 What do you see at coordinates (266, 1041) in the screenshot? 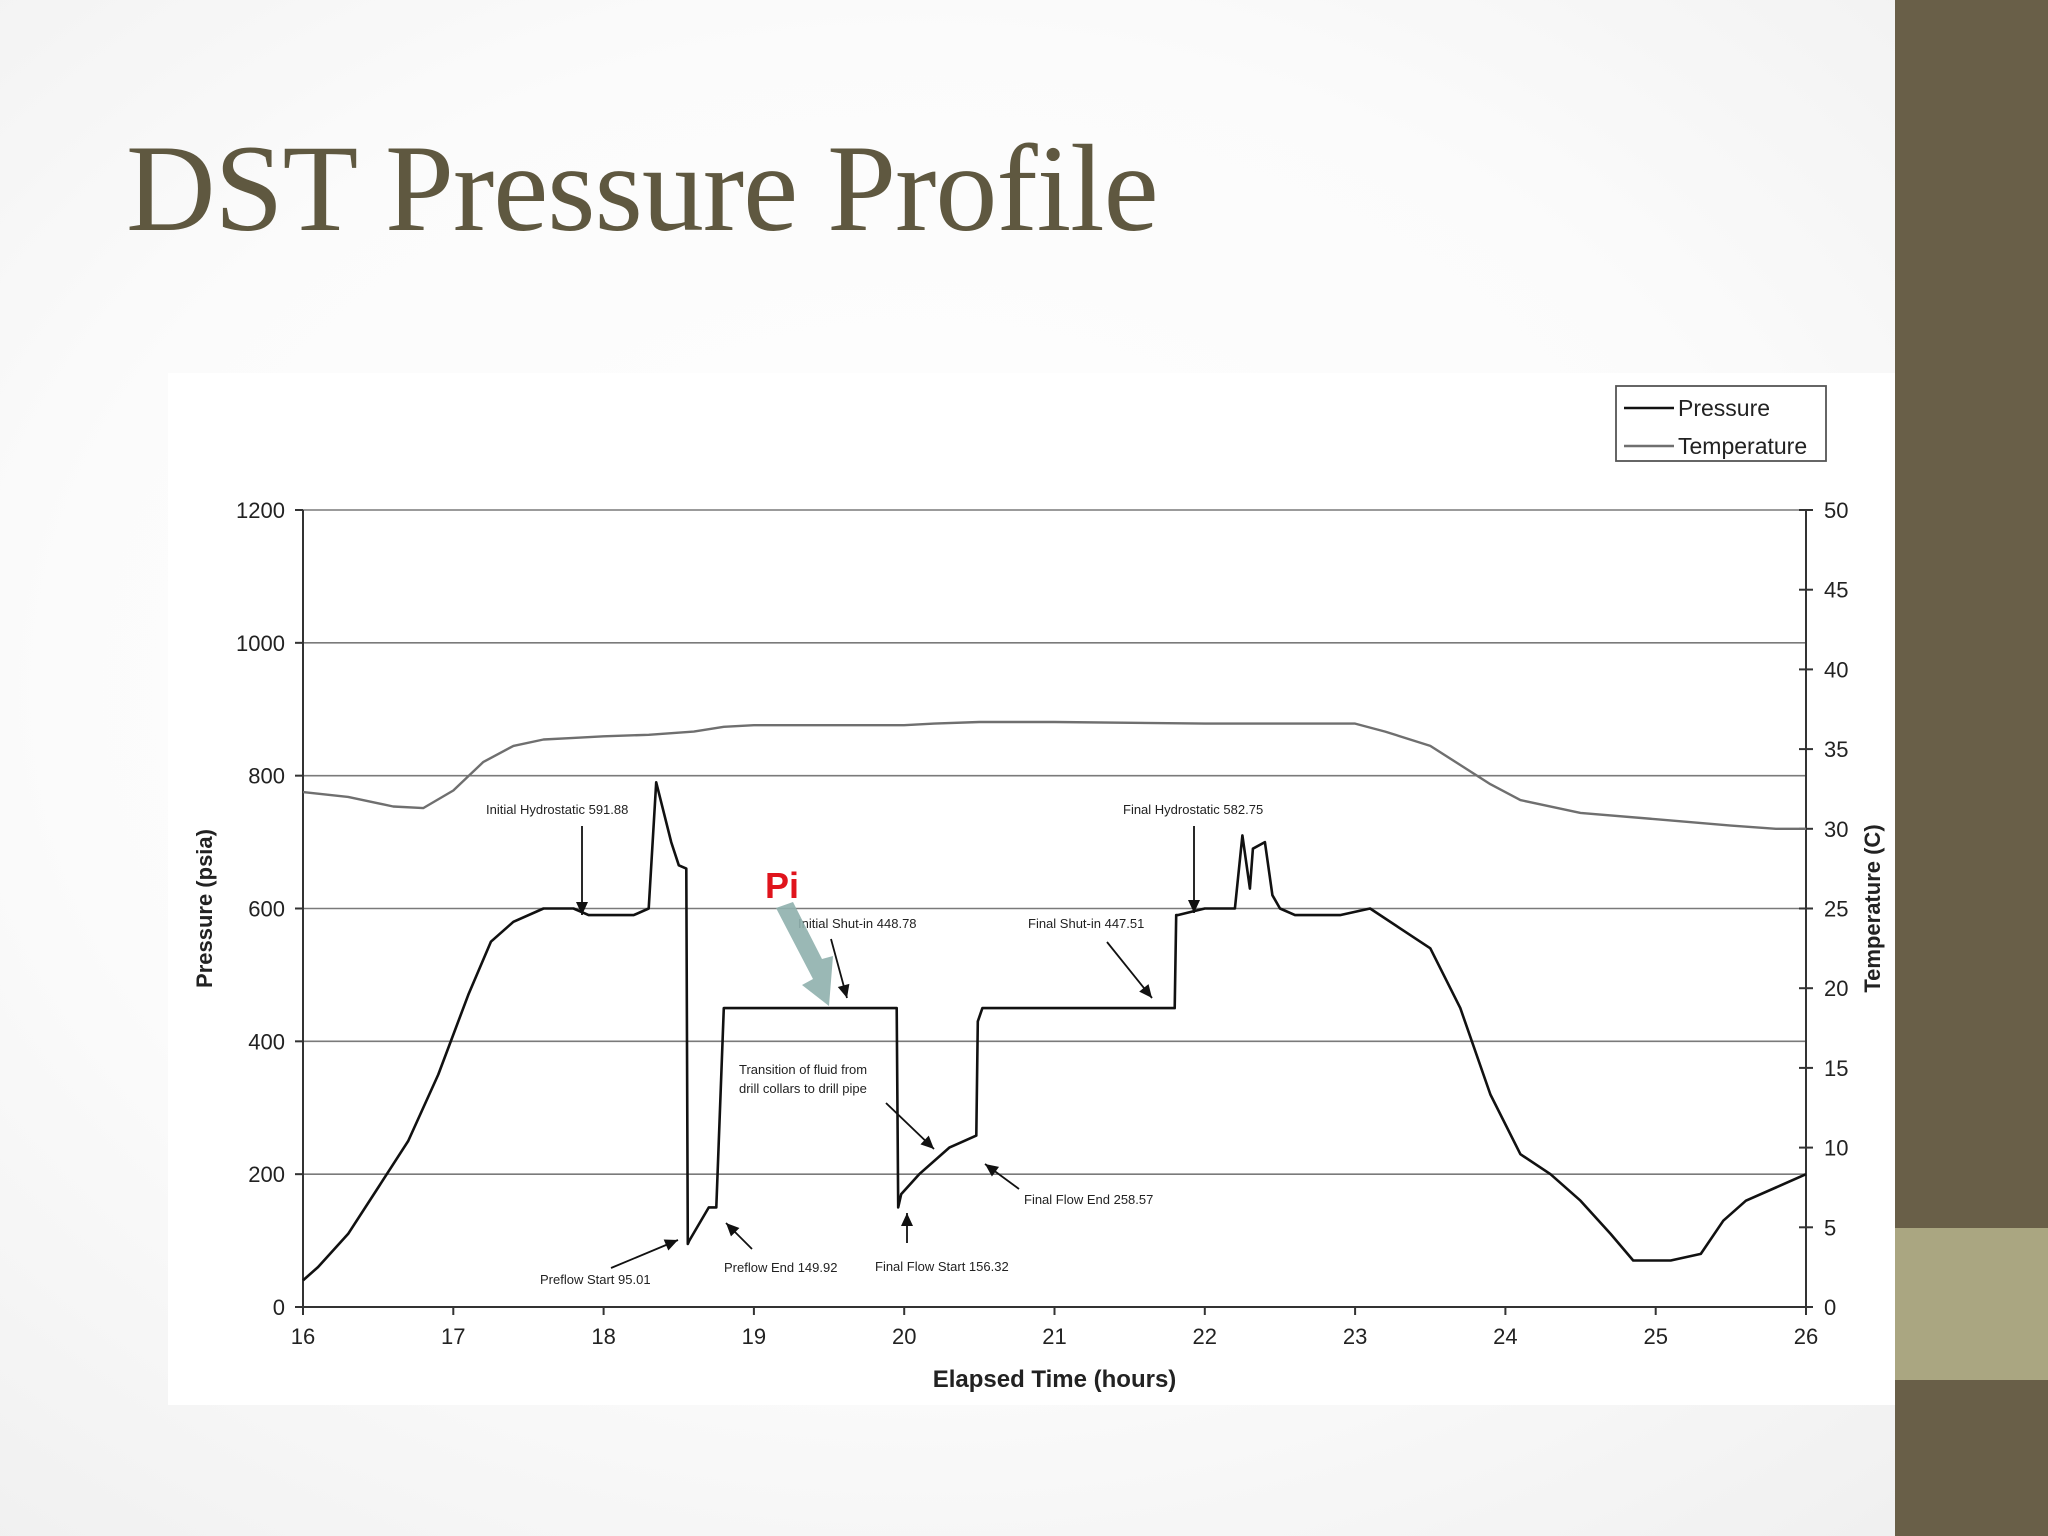
I see `y-tick-label: 400` at bounding box center [266, 1041].